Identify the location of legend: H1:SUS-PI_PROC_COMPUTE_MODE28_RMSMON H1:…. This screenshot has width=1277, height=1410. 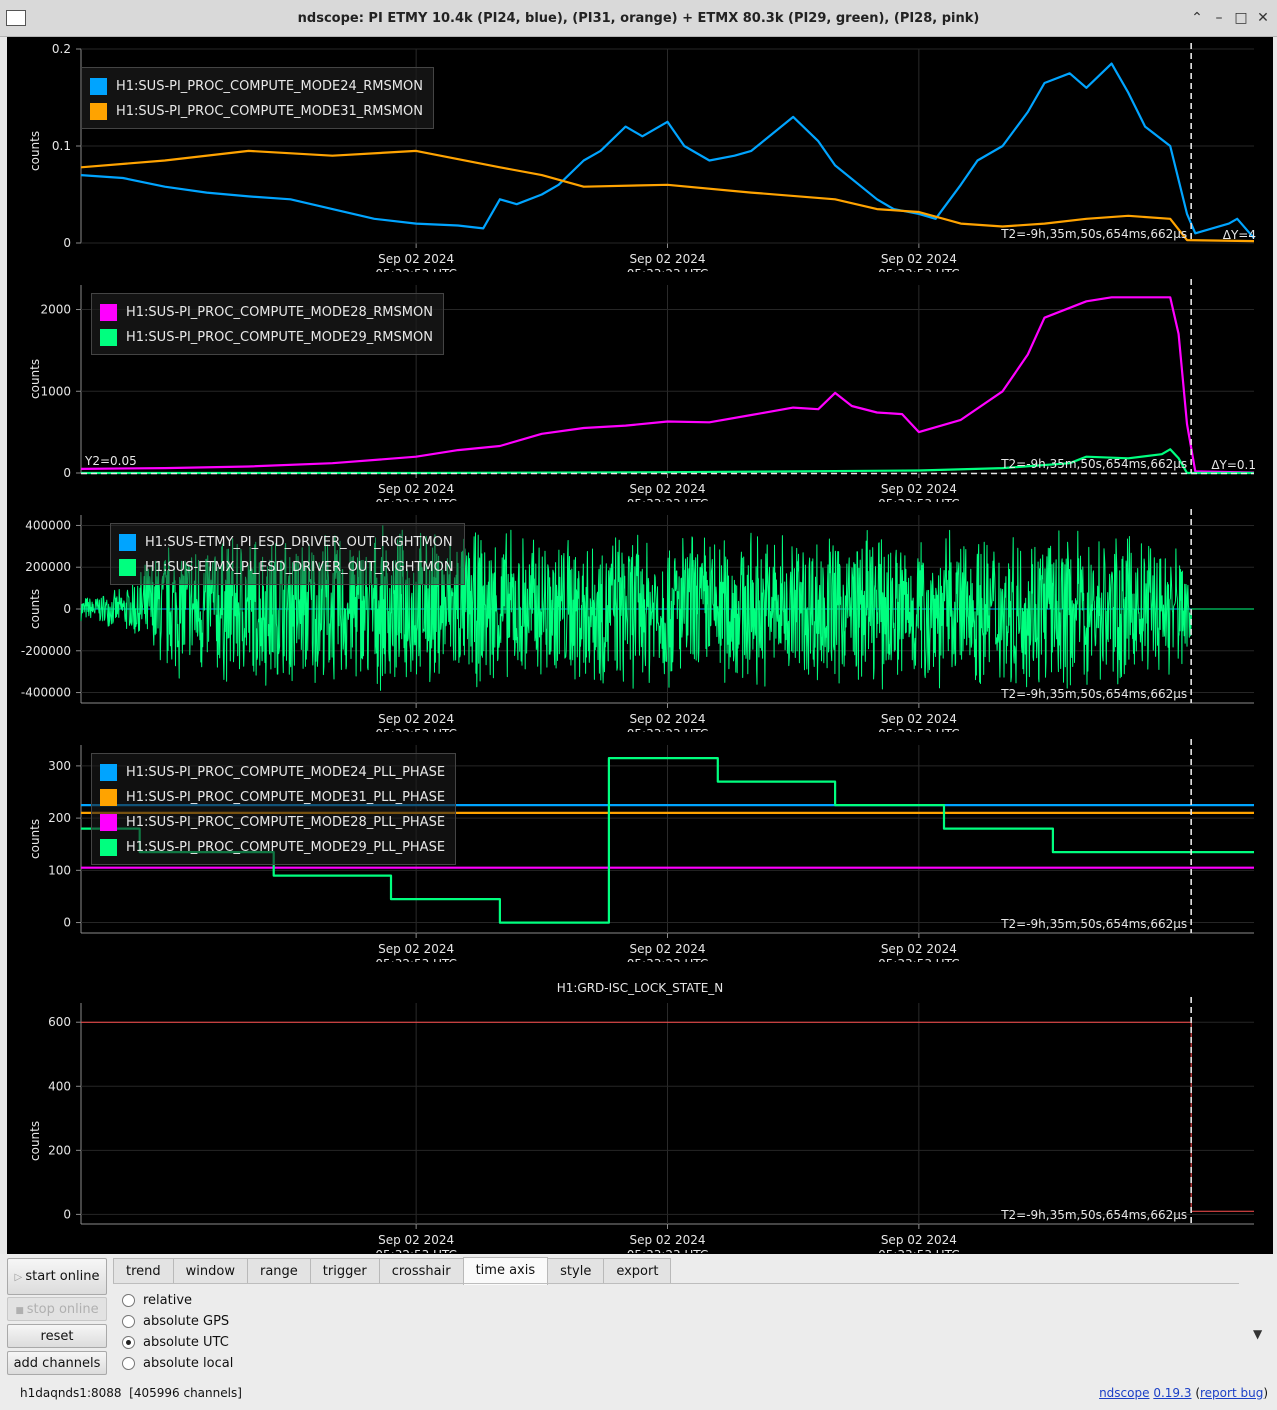
(267, 324).